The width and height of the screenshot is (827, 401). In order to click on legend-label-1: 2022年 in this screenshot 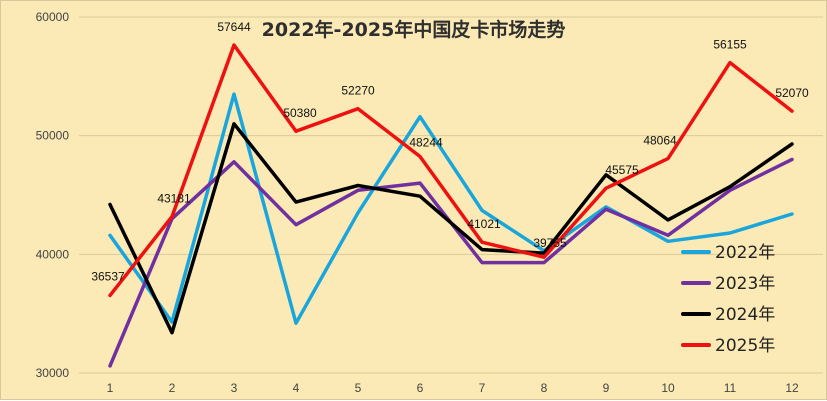, I will do `click(745, 253)`.